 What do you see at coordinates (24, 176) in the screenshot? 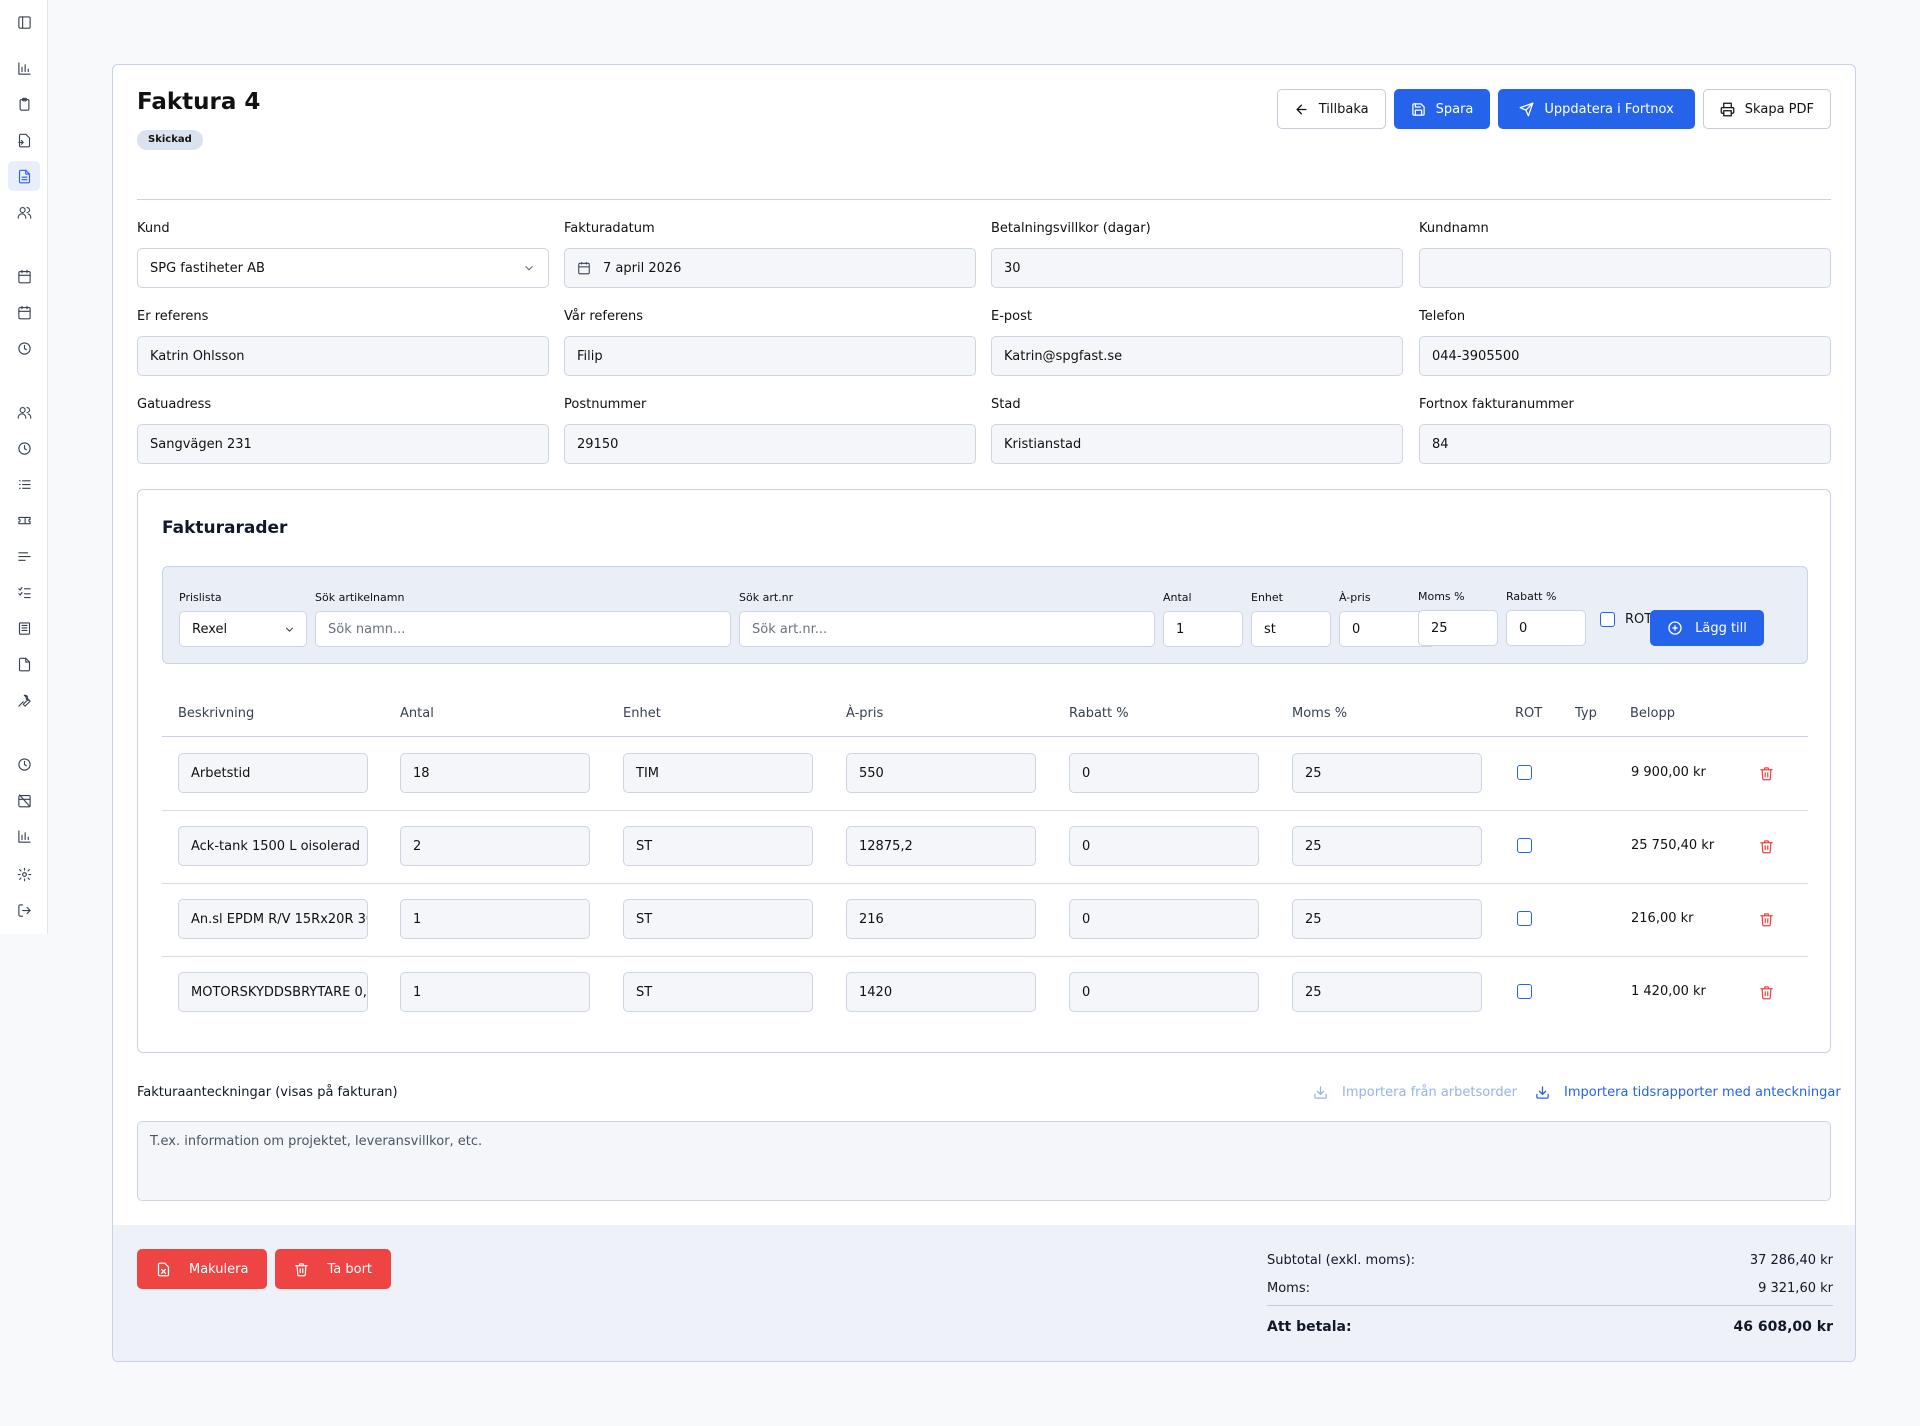
I see `invoice-icon` at bounding box center [24, 176].